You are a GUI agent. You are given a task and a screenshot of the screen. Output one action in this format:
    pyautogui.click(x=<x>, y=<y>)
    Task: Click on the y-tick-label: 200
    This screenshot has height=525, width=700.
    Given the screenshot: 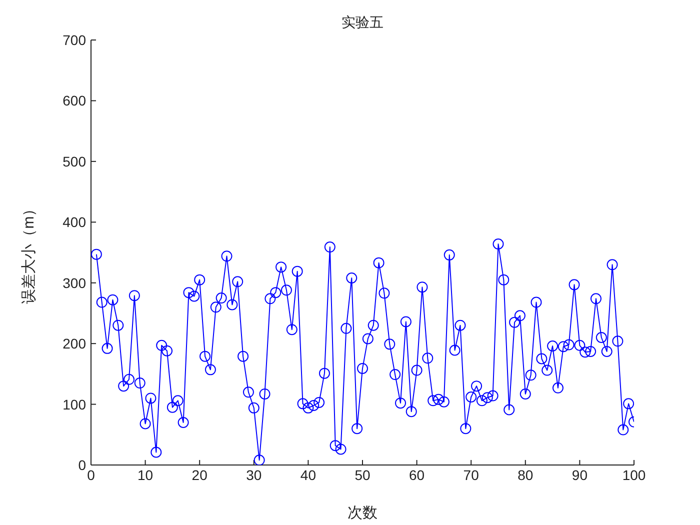 What is the action you would take?
    pyautogui.click(x=74, y=344)
    